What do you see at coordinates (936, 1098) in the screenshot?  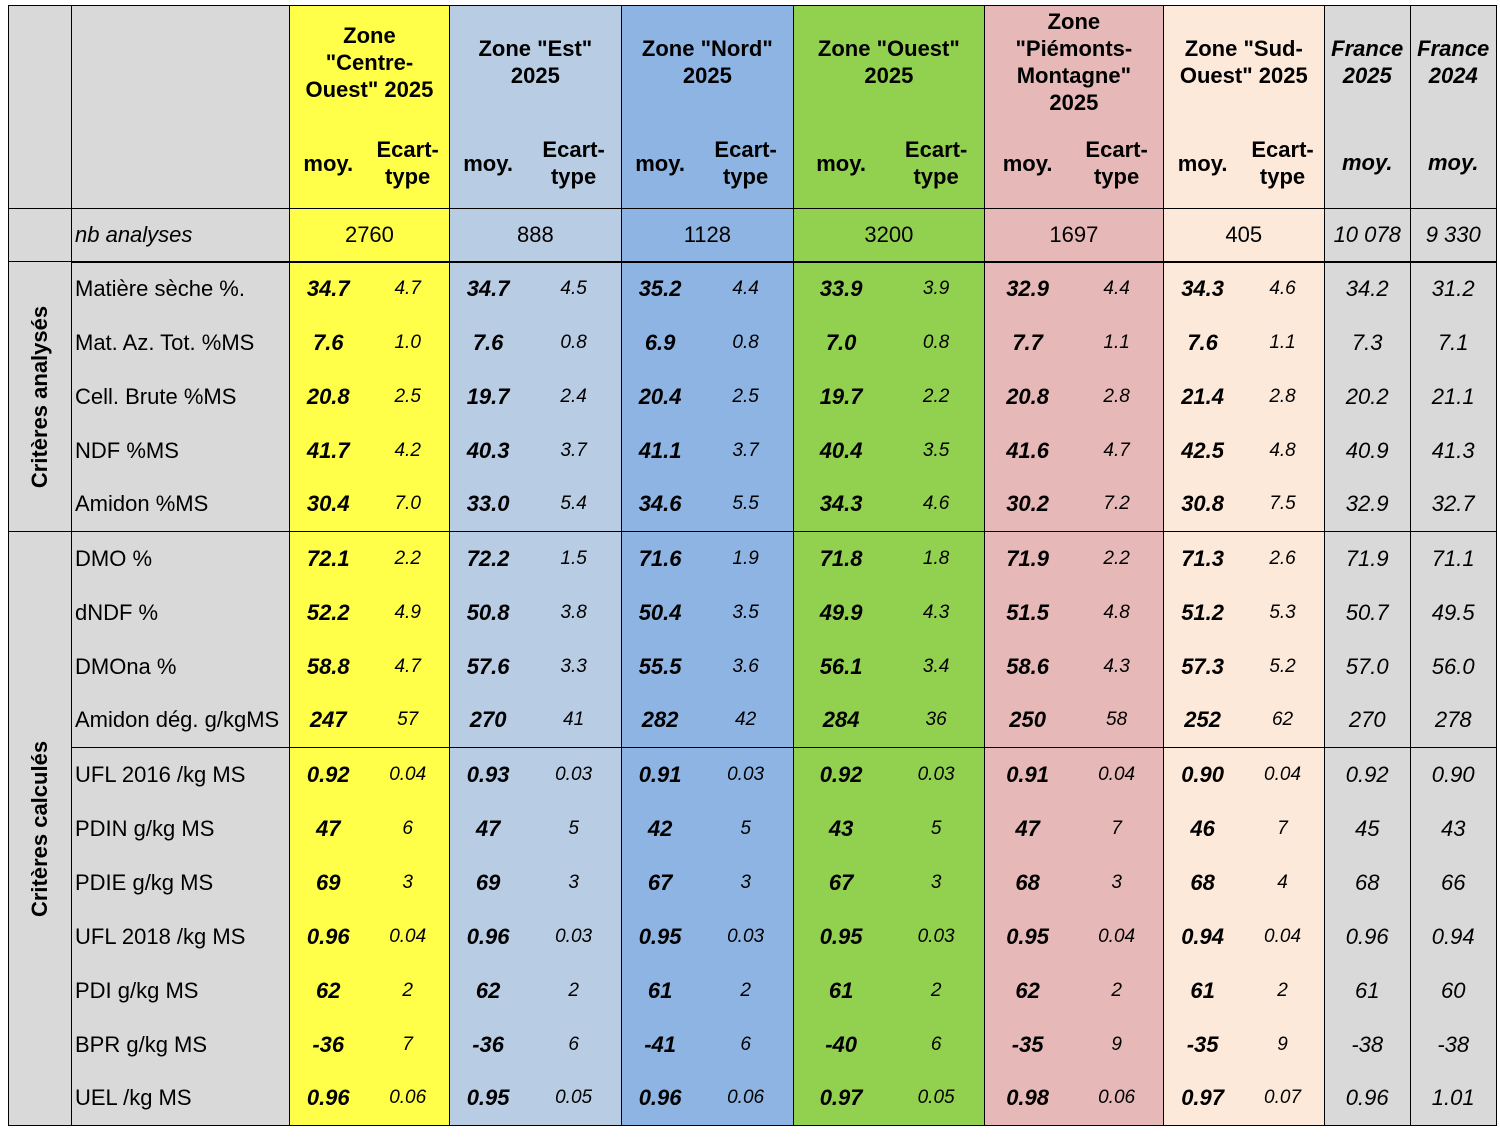 I see `sd-value: 0.05` at bounding box center [936, 1098].